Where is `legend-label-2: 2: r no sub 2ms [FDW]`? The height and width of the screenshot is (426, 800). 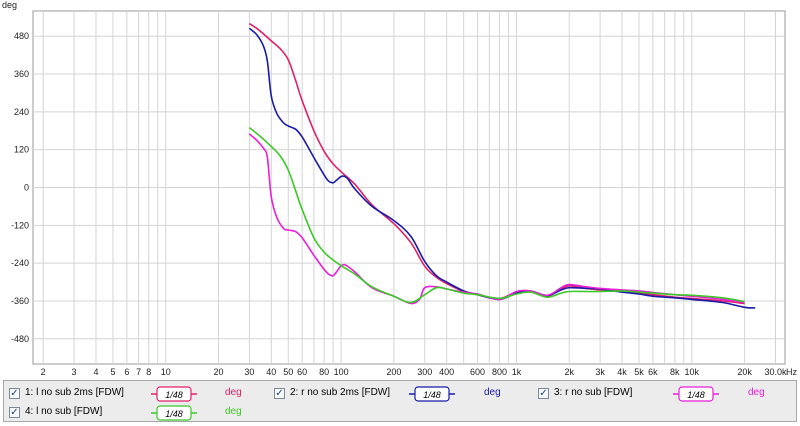
legend-label-2: 2: r no sub 2ms [FDW] is located at coordinates (340, 392).